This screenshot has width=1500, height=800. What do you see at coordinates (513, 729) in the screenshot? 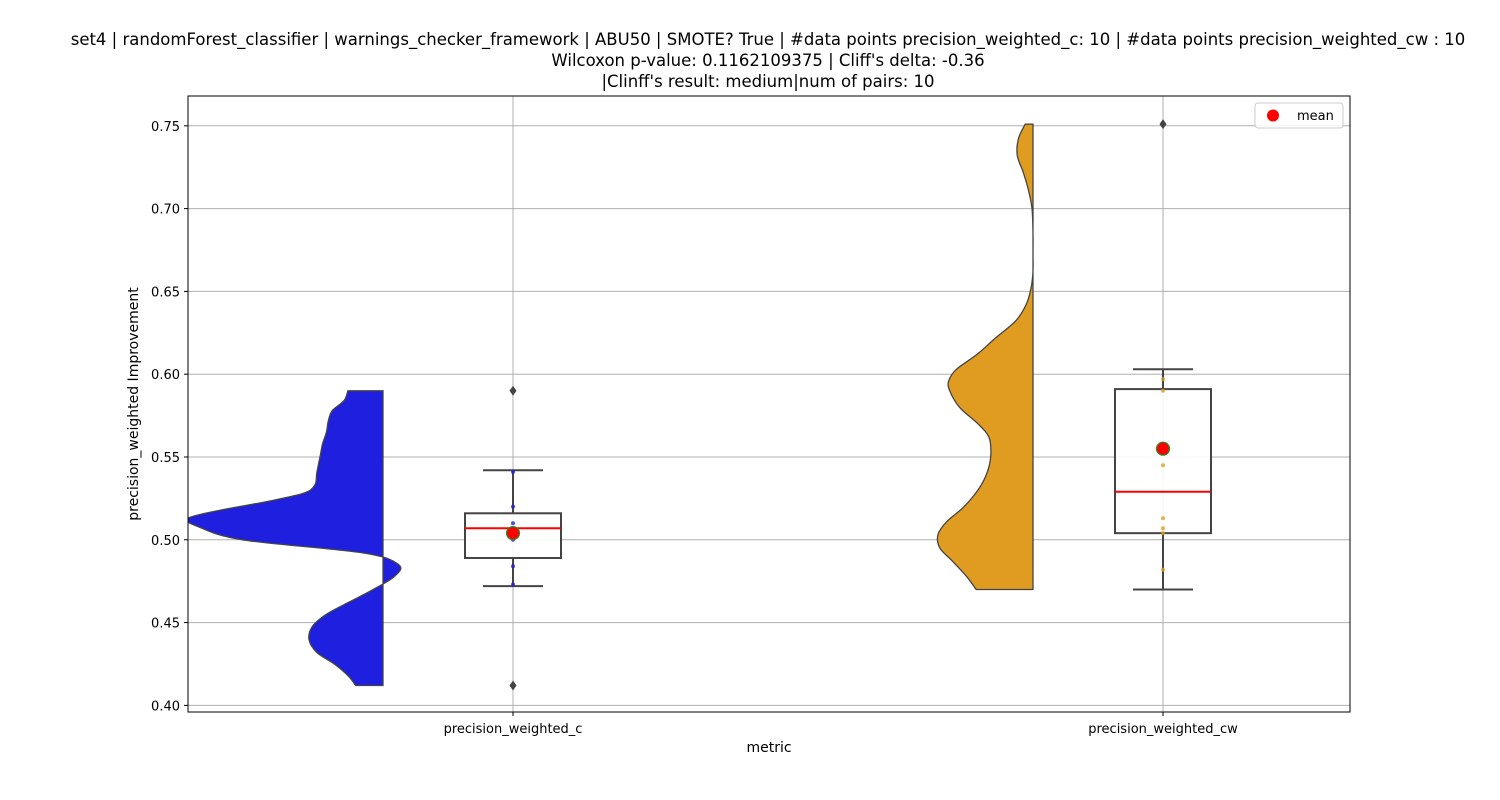
I see `x-tick-label: precision_weighted_c` at bounding box center [513, 729].